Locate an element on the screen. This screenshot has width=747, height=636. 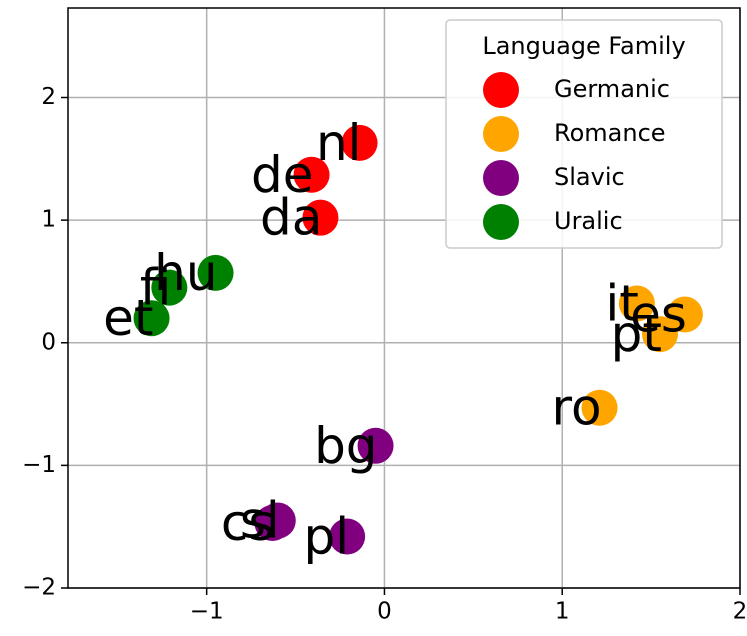
point-label: pl is located at coordinates (326, 536).